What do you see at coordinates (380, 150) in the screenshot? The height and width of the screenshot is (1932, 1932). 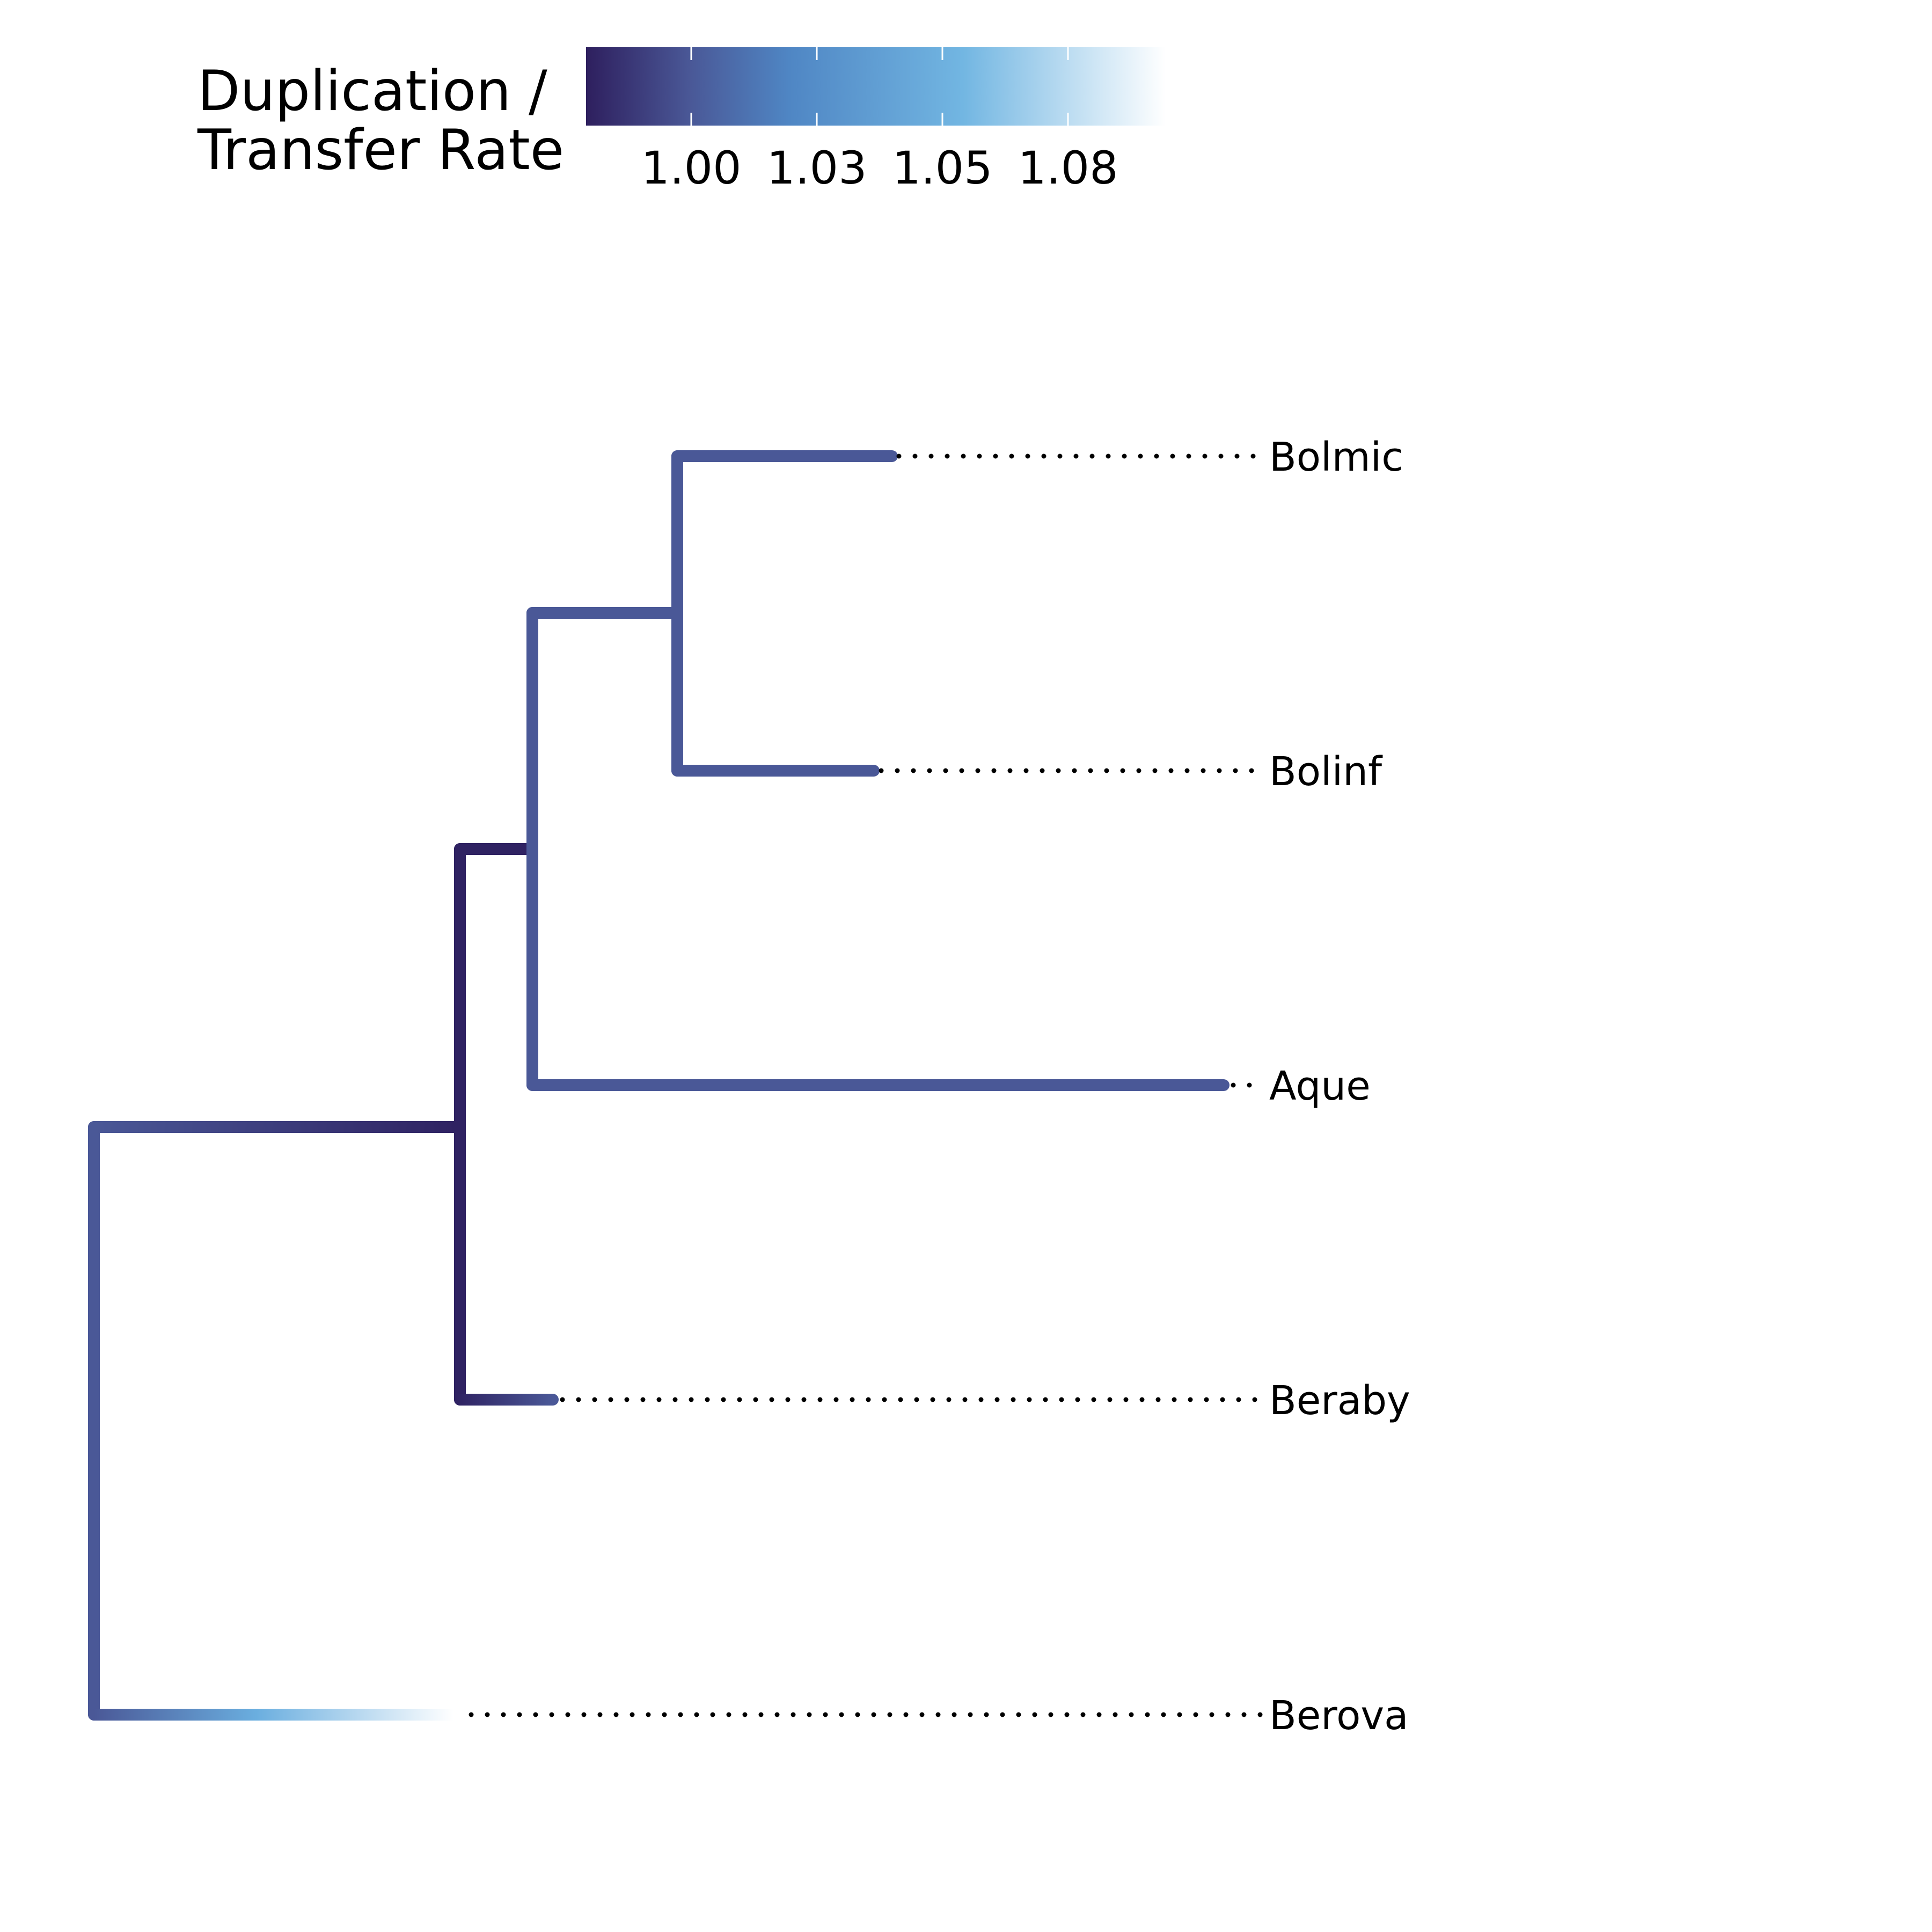 I see `legend-title-line2: Transfer Rate` at bounding box center [380, 150].